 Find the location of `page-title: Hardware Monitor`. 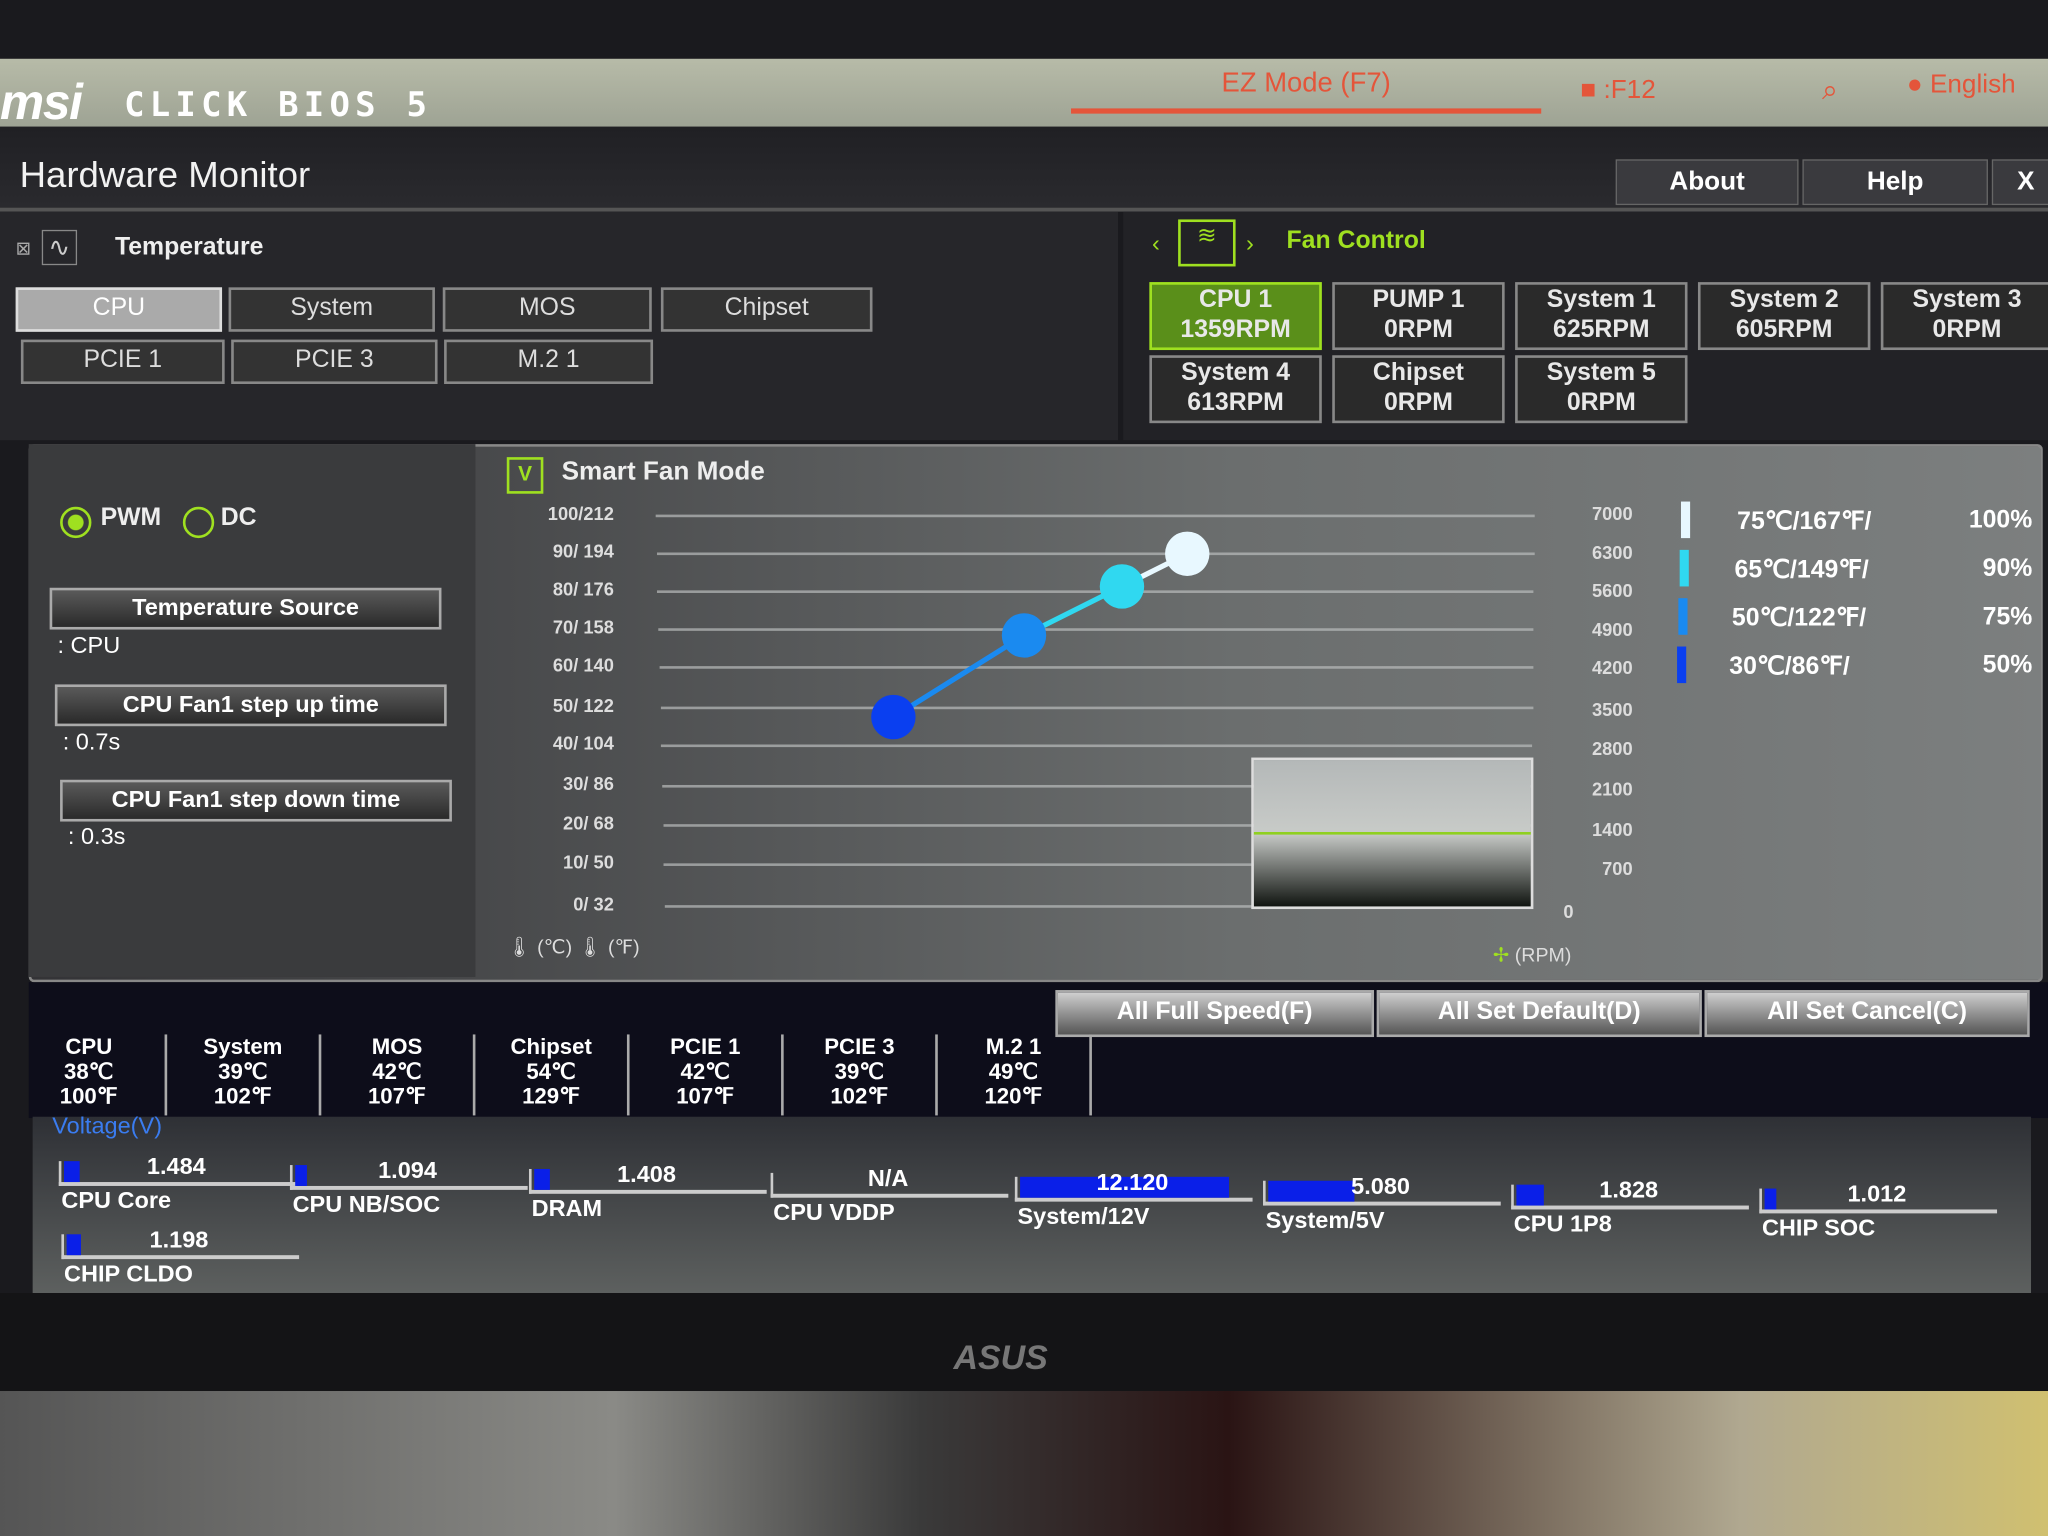

page-title: Hardware Monitor is located at coordinates (165, 174).